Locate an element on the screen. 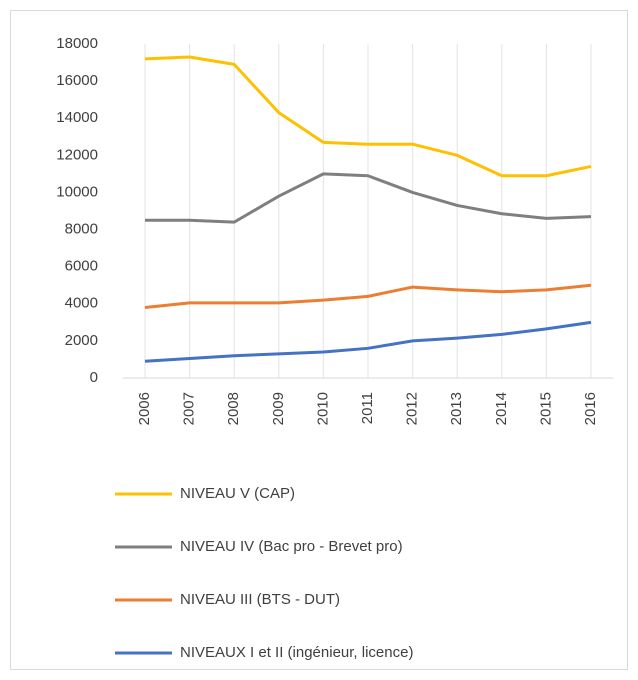  legend-label: NIVEAUX I et II (ingénieur, licence) is located at coordinates (296, 652).